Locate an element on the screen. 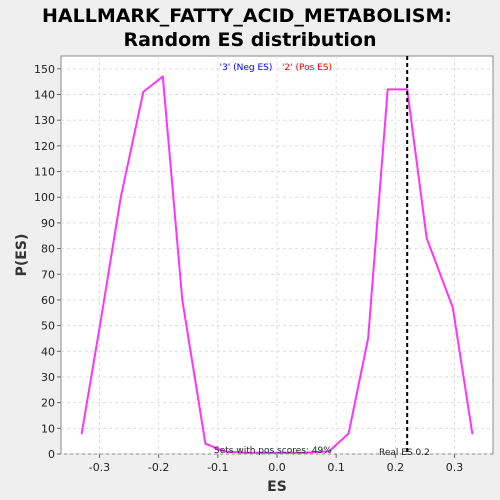 The image size is (500, 500). x-tick-label: 0.2 is located at coordinates (396, 467).